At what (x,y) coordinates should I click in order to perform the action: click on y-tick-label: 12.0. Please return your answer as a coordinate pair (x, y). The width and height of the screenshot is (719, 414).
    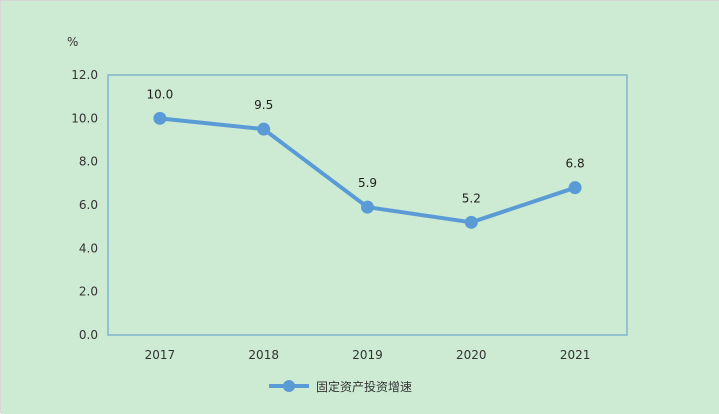
    Looking at the image, I should click on (84, 75).